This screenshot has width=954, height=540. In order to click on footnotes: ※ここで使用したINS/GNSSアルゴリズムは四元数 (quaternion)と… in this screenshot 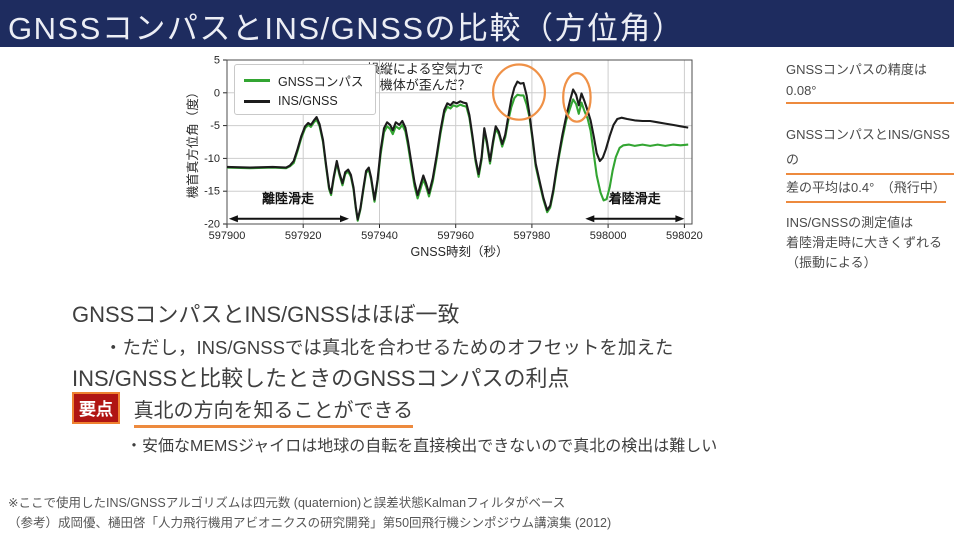, I will do `click(309, 513)`.